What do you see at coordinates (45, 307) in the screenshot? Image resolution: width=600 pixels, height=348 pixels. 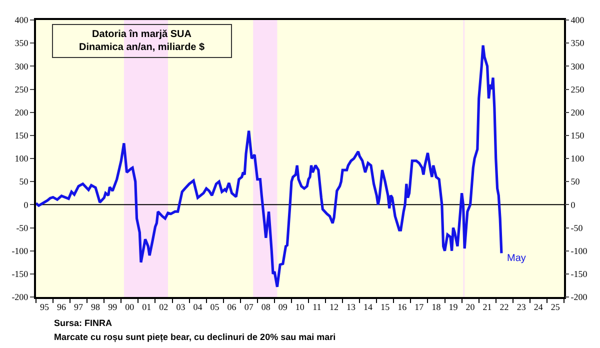 I see `x-tick-label: 95` at bounding box center [45, 307].